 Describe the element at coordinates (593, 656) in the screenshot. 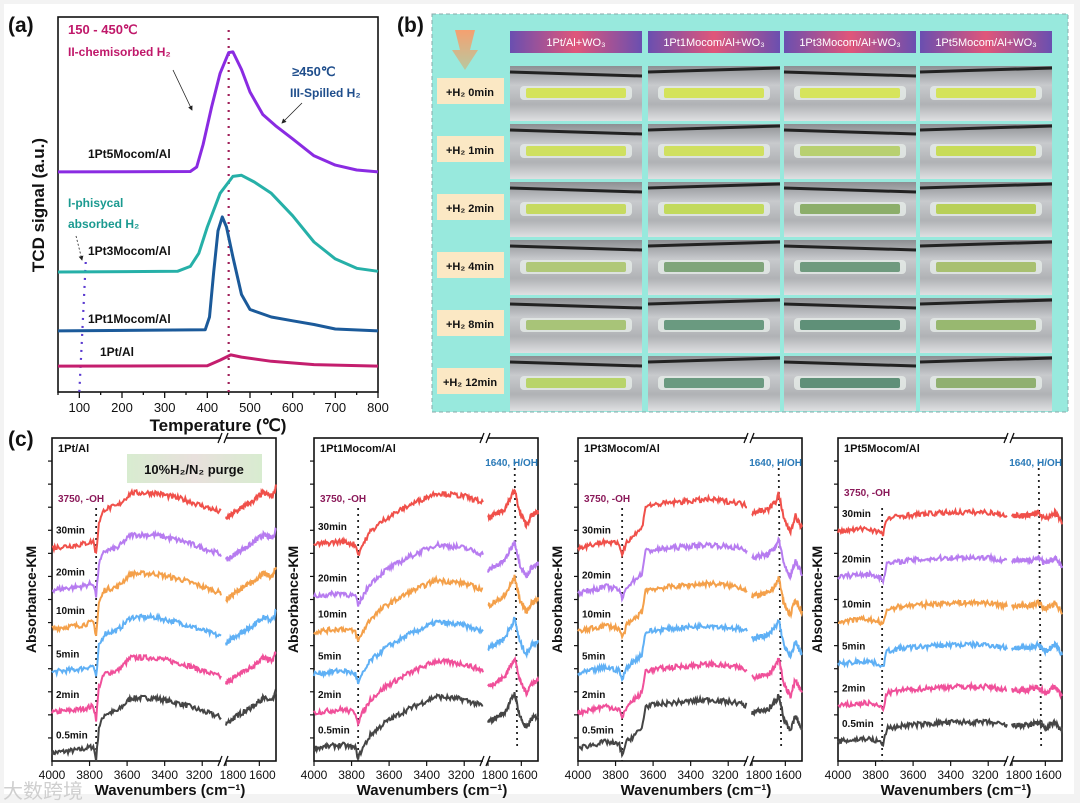

I see `time-label: 5min` at that location.